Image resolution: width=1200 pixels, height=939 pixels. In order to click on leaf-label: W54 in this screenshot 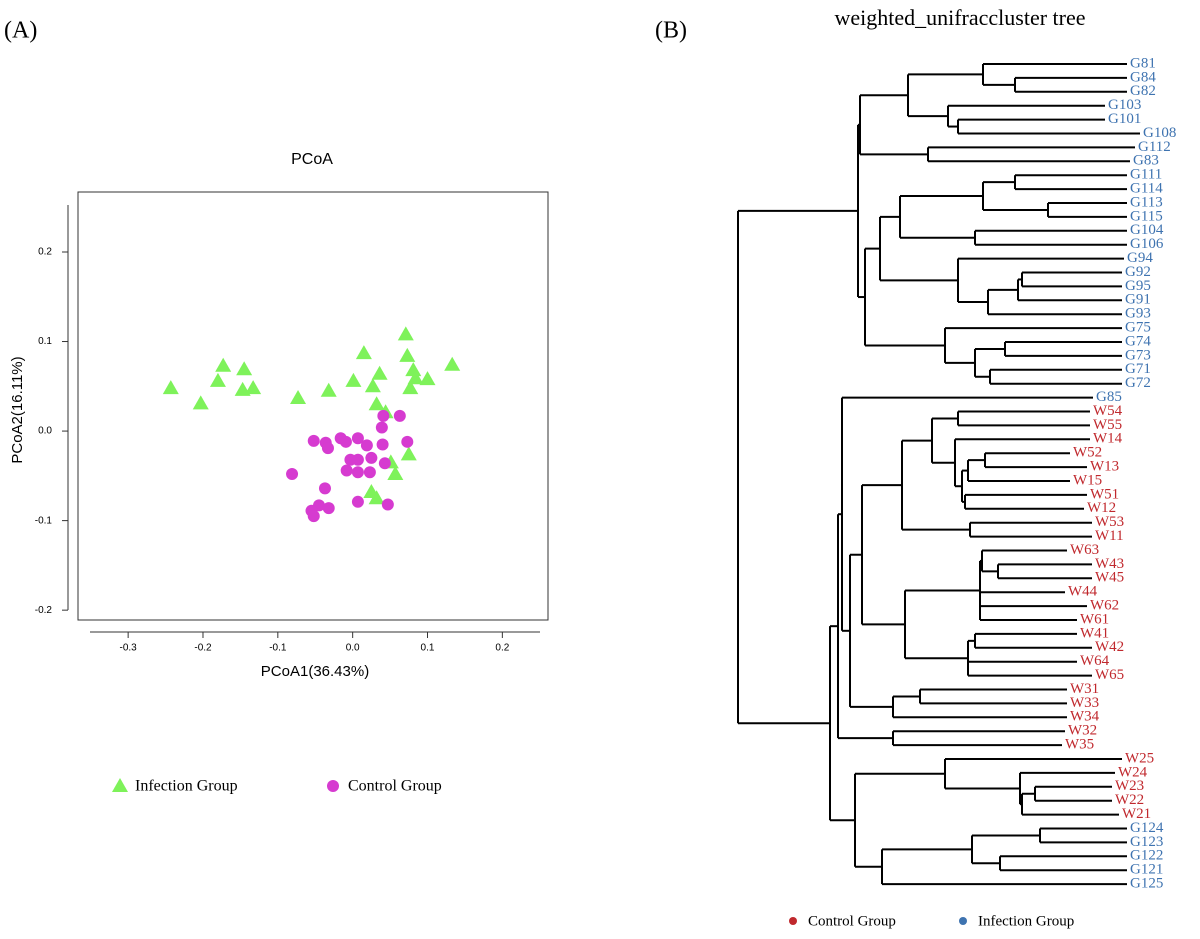, I will do `click(1108, 411)`.